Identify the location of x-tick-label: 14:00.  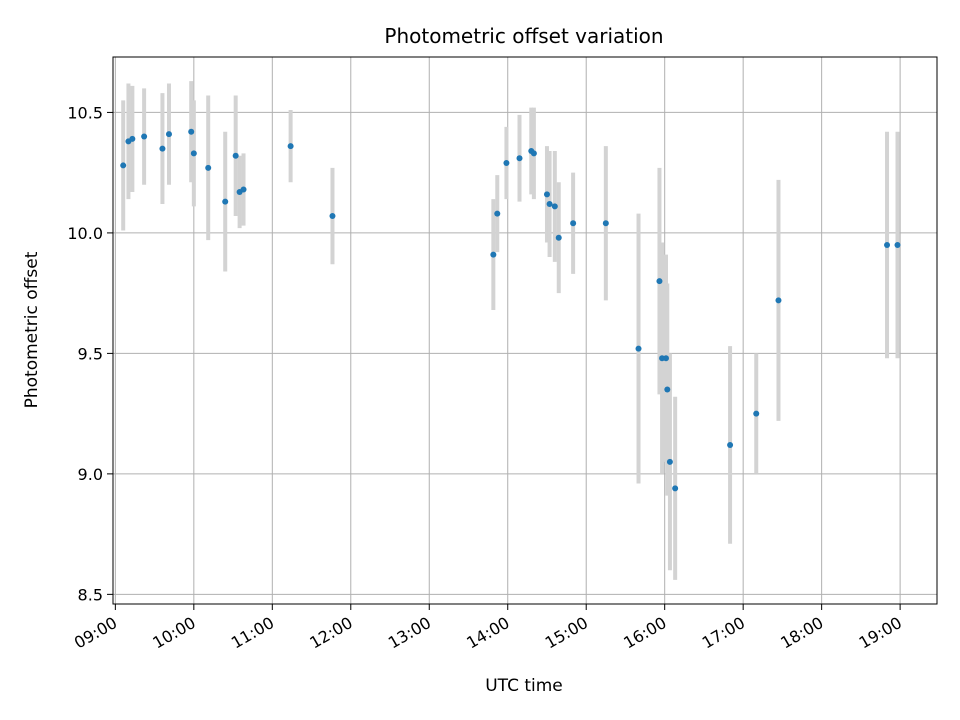
(487, 633).